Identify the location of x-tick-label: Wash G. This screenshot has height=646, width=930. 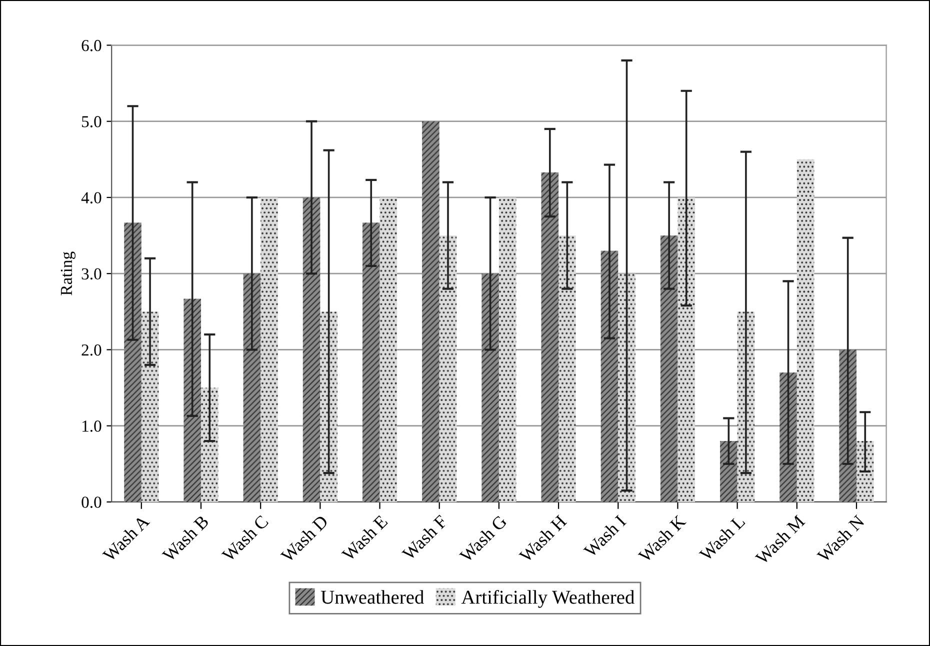
(483, 539).